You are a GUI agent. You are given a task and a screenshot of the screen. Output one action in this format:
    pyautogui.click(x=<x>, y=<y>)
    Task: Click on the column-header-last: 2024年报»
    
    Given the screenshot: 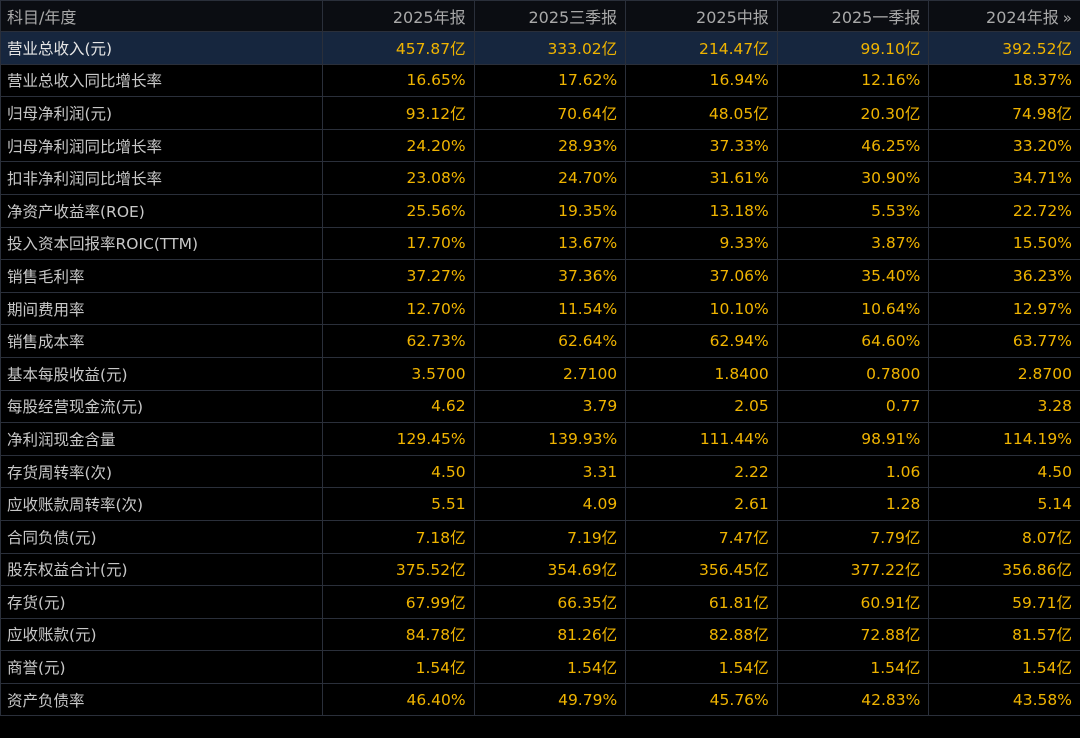 What is the action you would take?
    pyautogui.click(x=1004, y=16)
    